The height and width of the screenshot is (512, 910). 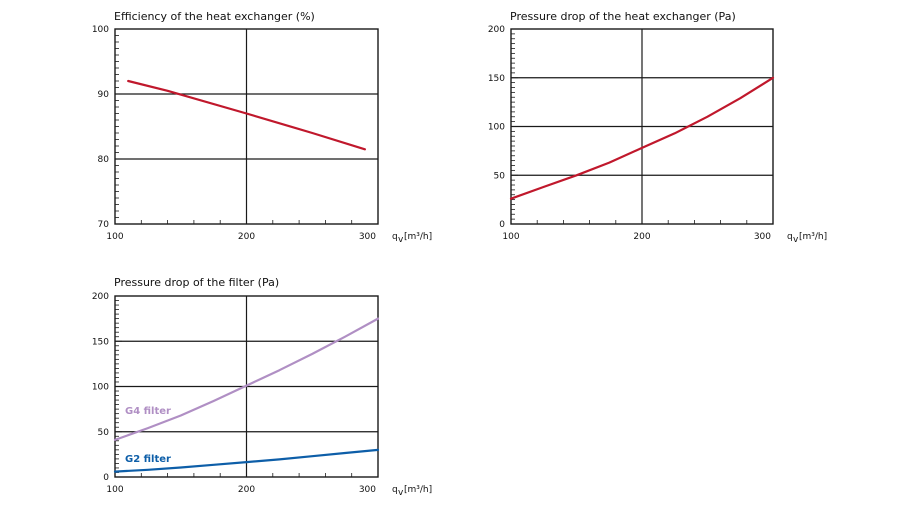 What do you see at coordinates (642, 138) in the screenshot?
I see `series-line-pressure-drop` at bounding box center [642, 138].